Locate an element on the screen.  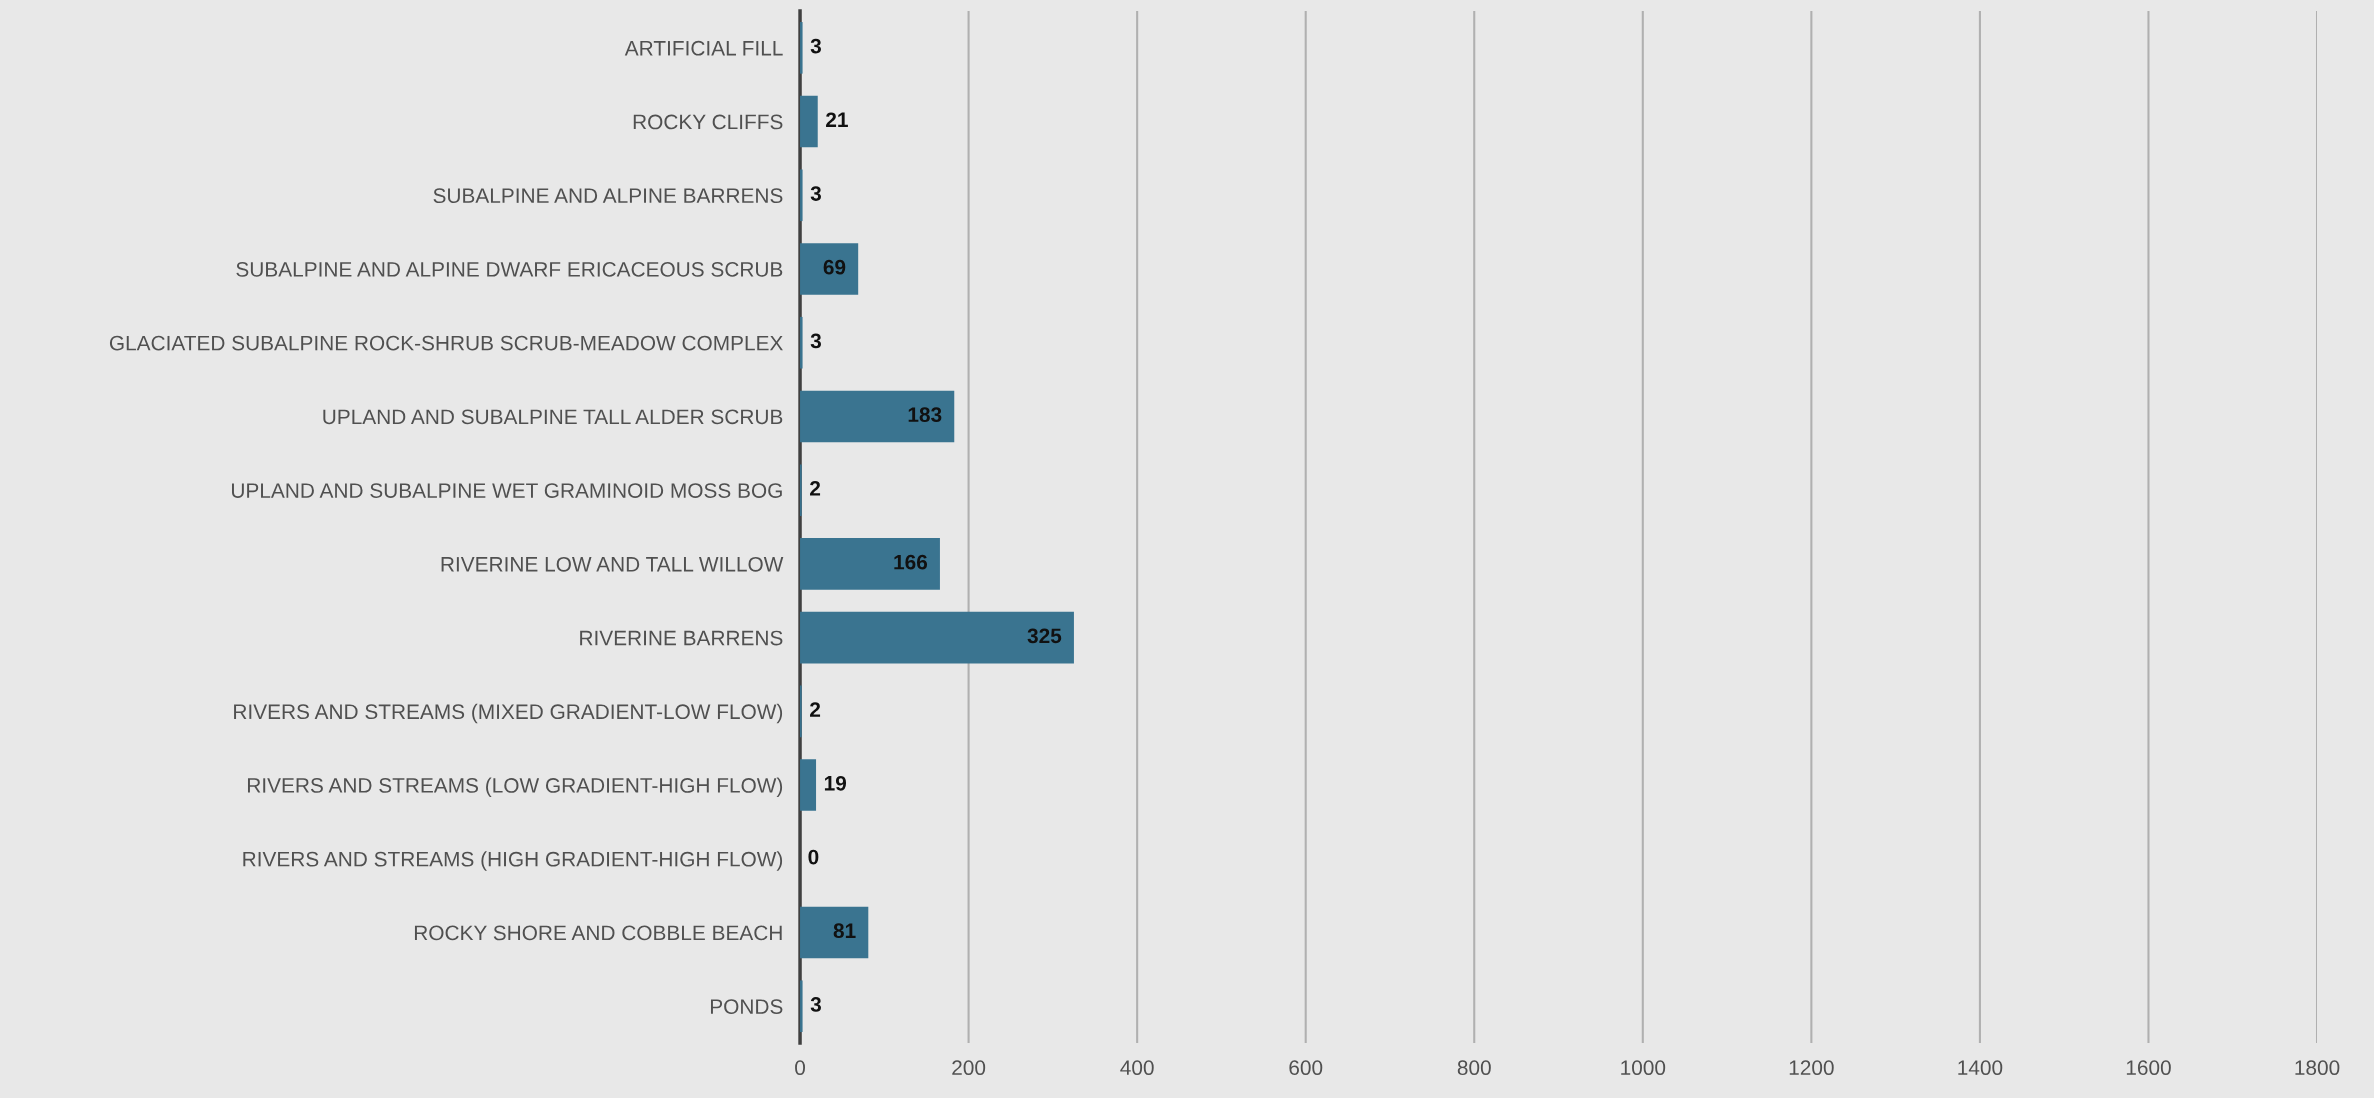
data-label: 325 is located at coordinates (1044, 636).